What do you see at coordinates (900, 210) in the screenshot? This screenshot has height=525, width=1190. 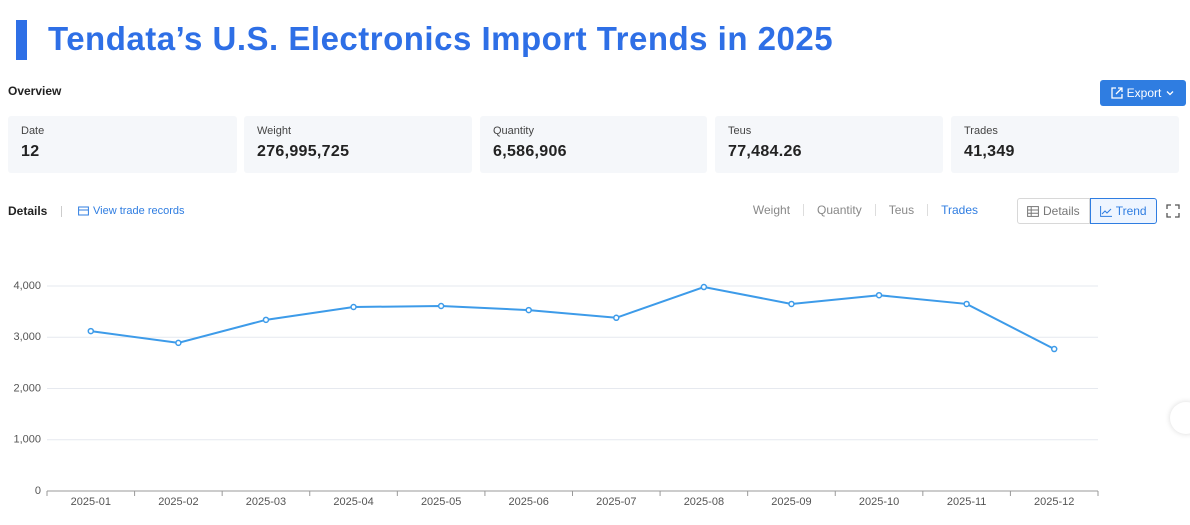 I see `metric-tab: Teus` at bounding box center [900, 210].